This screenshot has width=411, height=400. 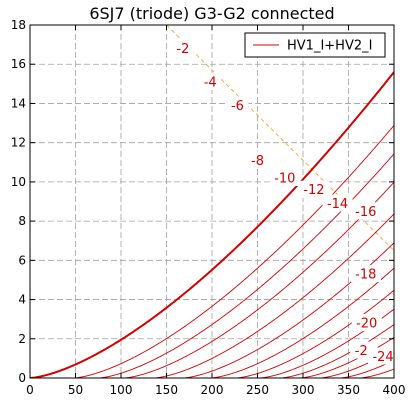 I want to click on x-tick-label: 200, so click(x=212, y=390).